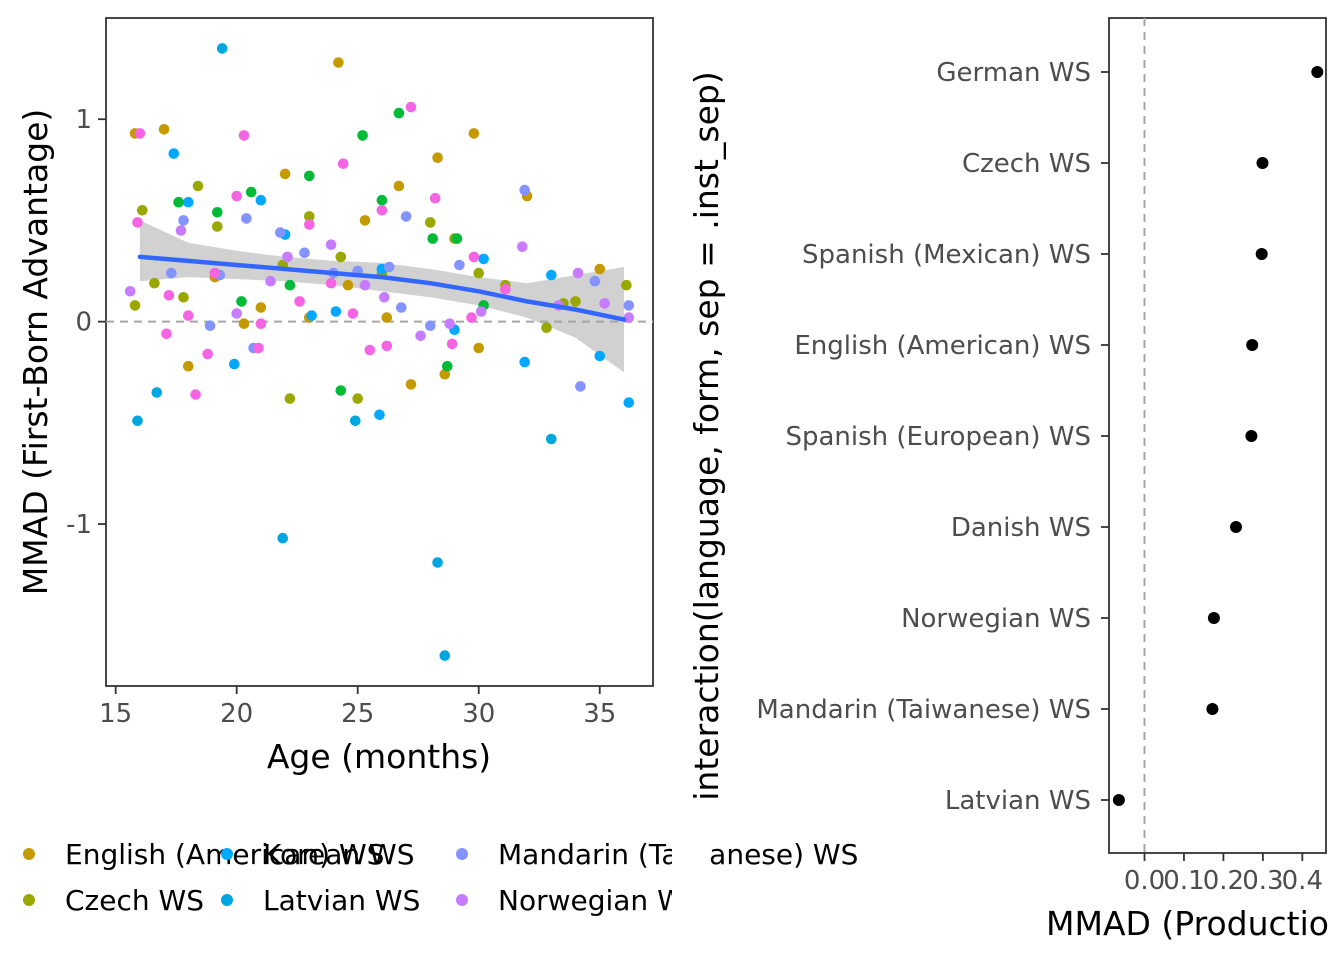  Describe the element at coordinates (83, 120) in the screenshot. I see `y-tick-label: 1` at that location.